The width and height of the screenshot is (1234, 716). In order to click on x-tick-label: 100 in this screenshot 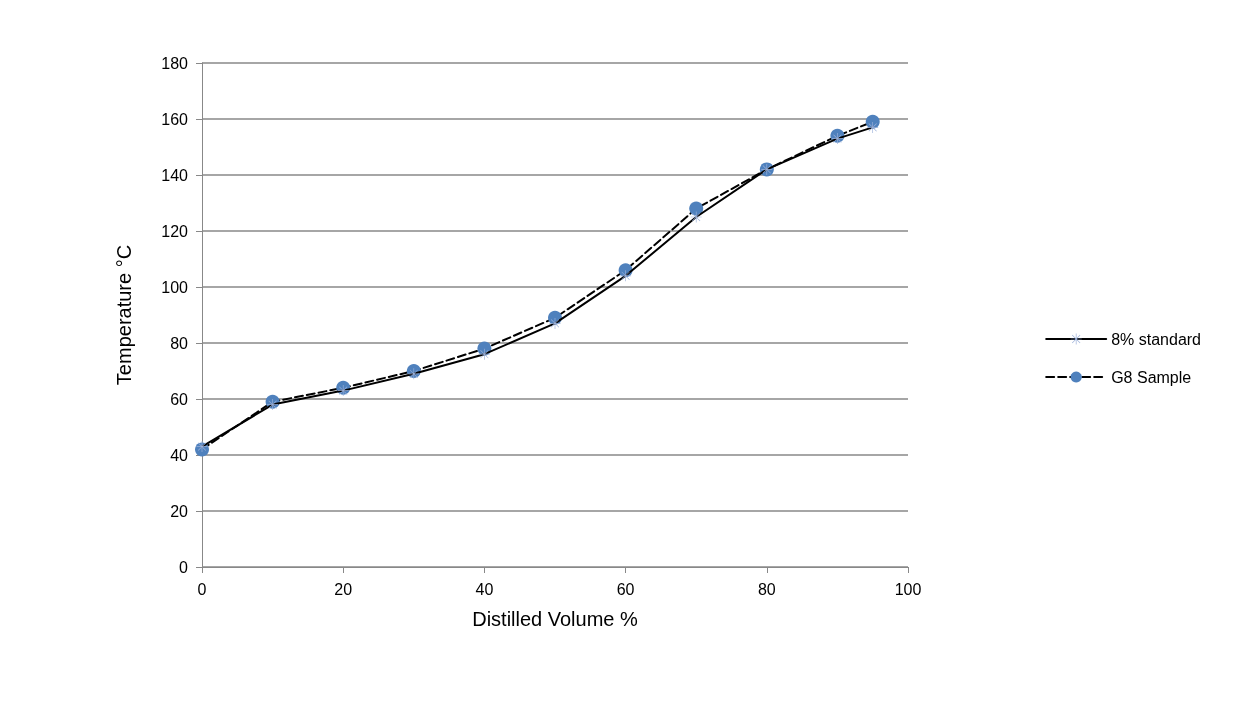, I will do `click(908, 589)`.